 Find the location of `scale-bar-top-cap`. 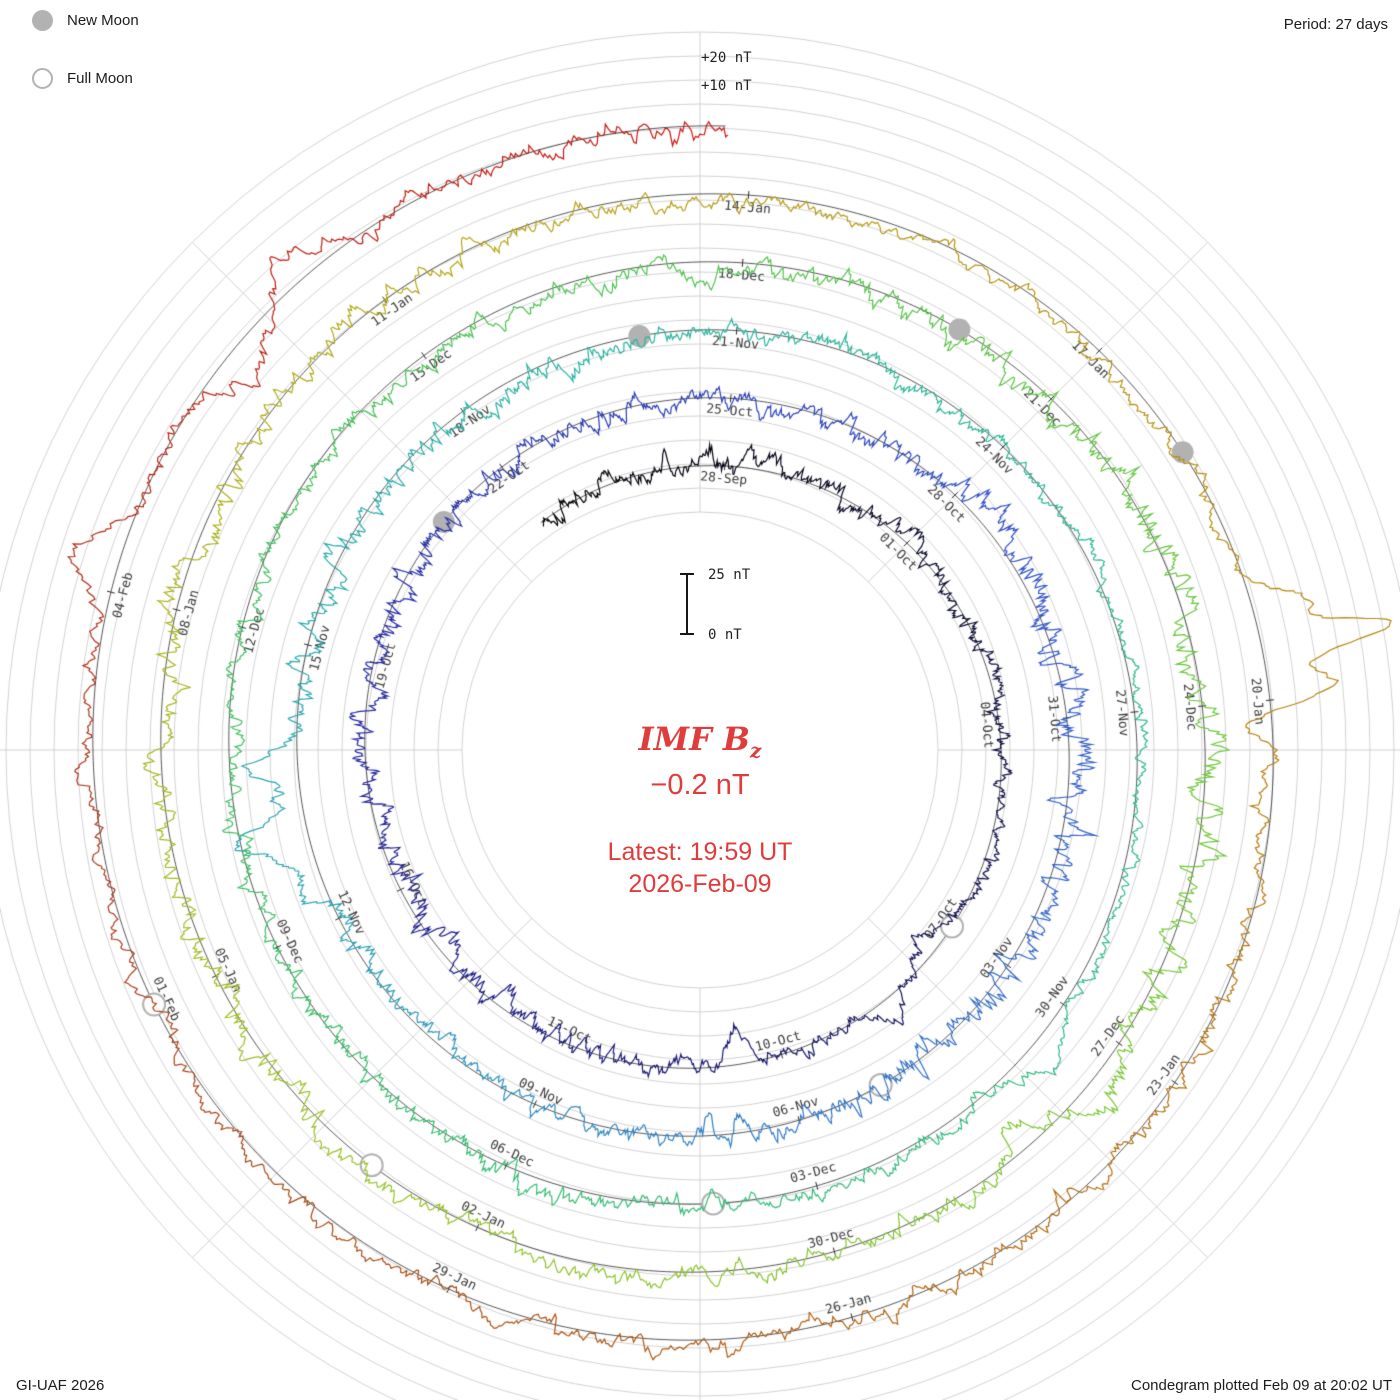

scale-bar-top-cap is located at coordinates (687, 574).